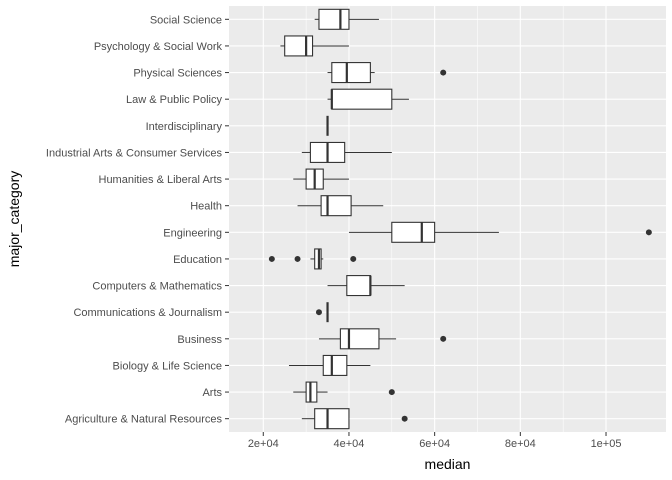 The height and width of the screenshot is (480, 672). I want to click on y-tick-label: Law & Public Policy, so click(174, 100).